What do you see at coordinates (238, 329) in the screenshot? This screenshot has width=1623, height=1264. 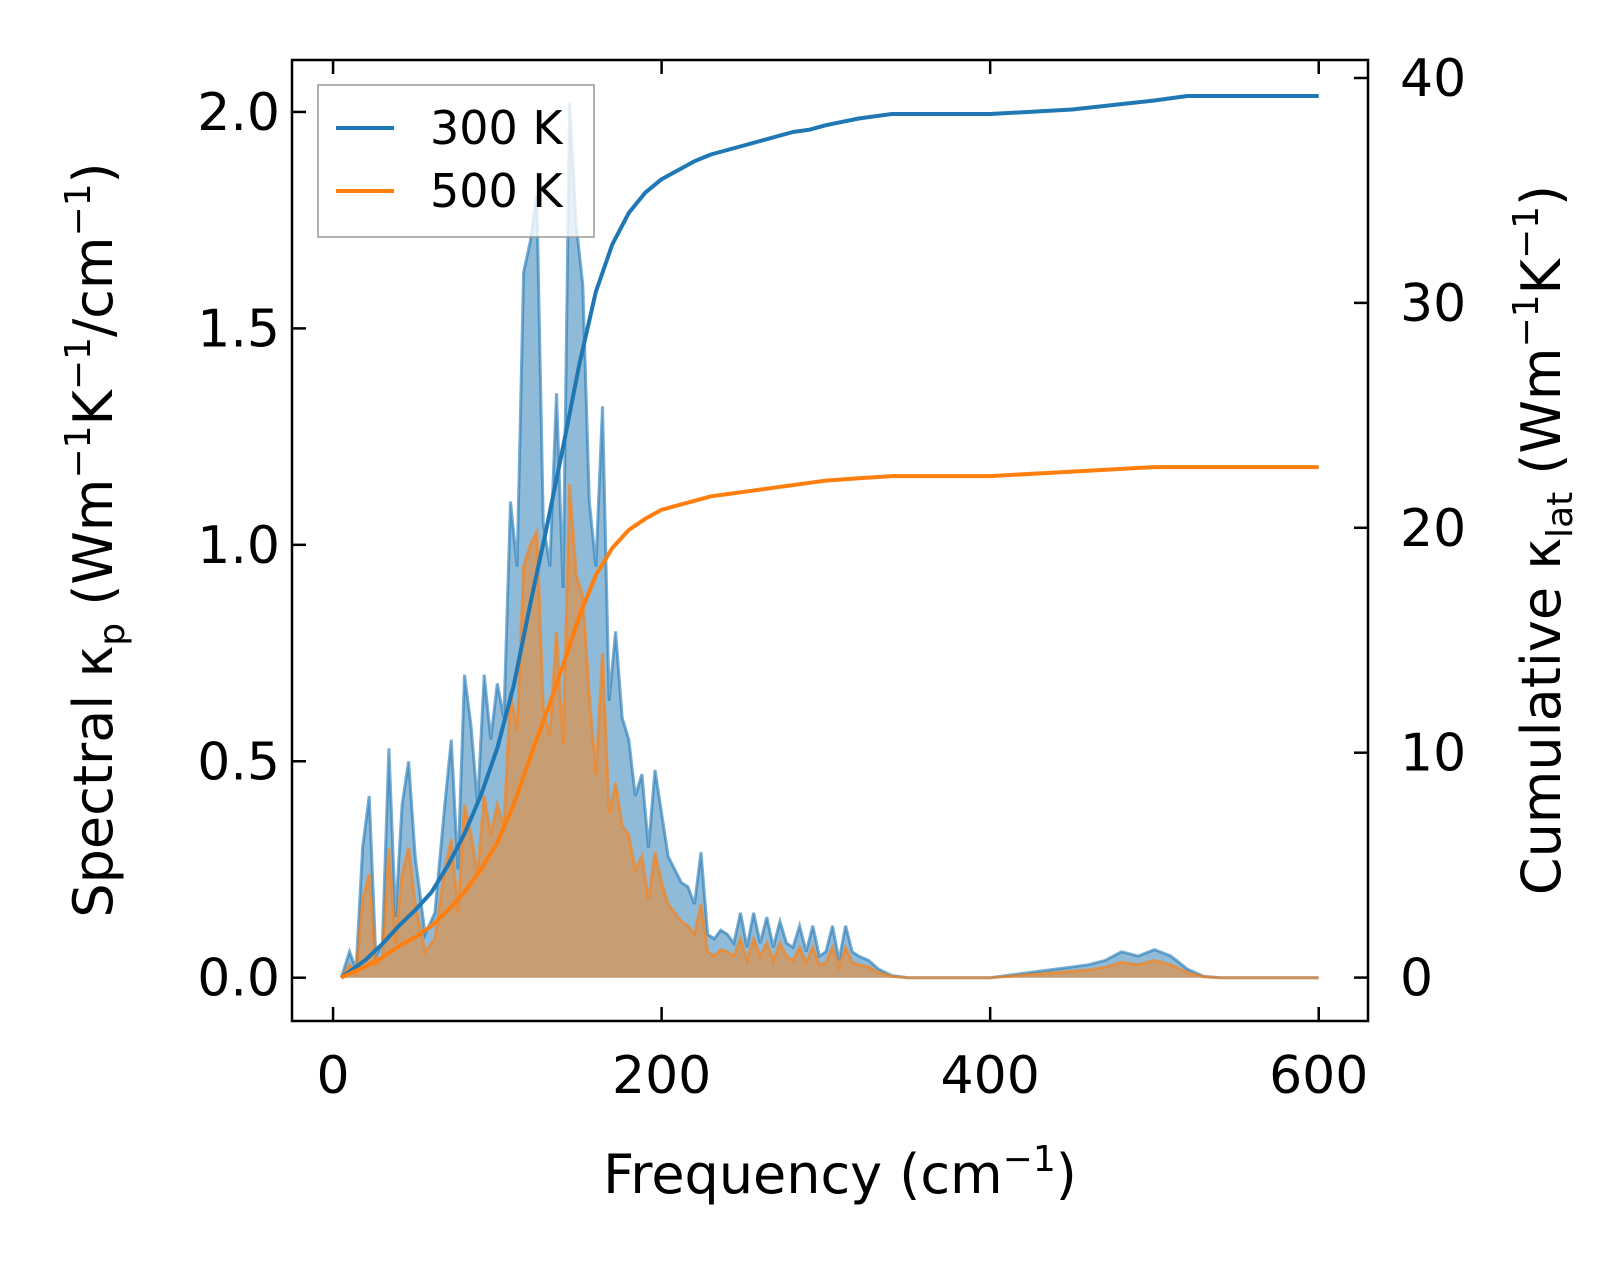 I see `y-left-tick-label: 1.5` at bounding box center [238, 329].